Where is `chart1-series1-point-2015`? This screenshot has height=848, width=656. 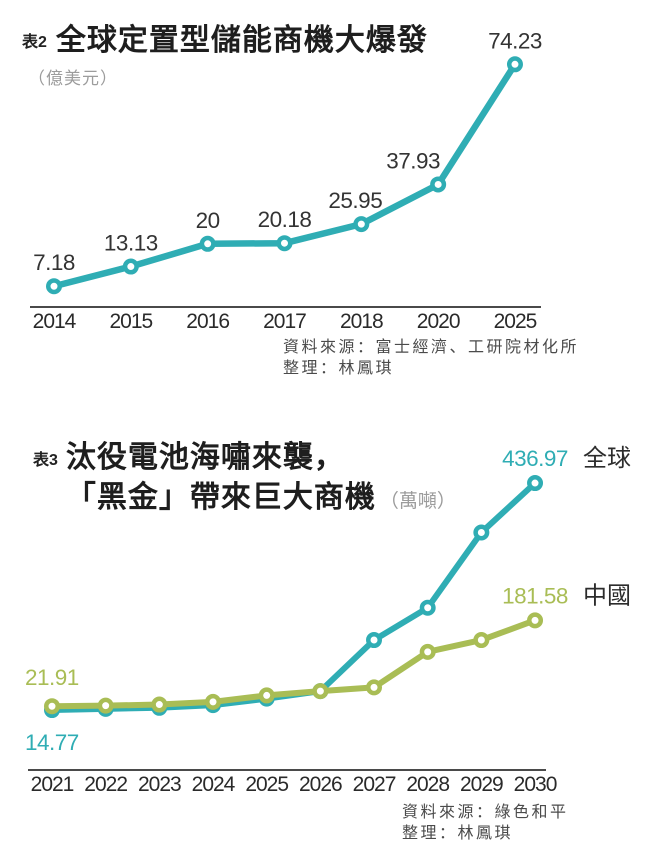 chart1-series1-point-2015 is located at coordinates (130, 266).